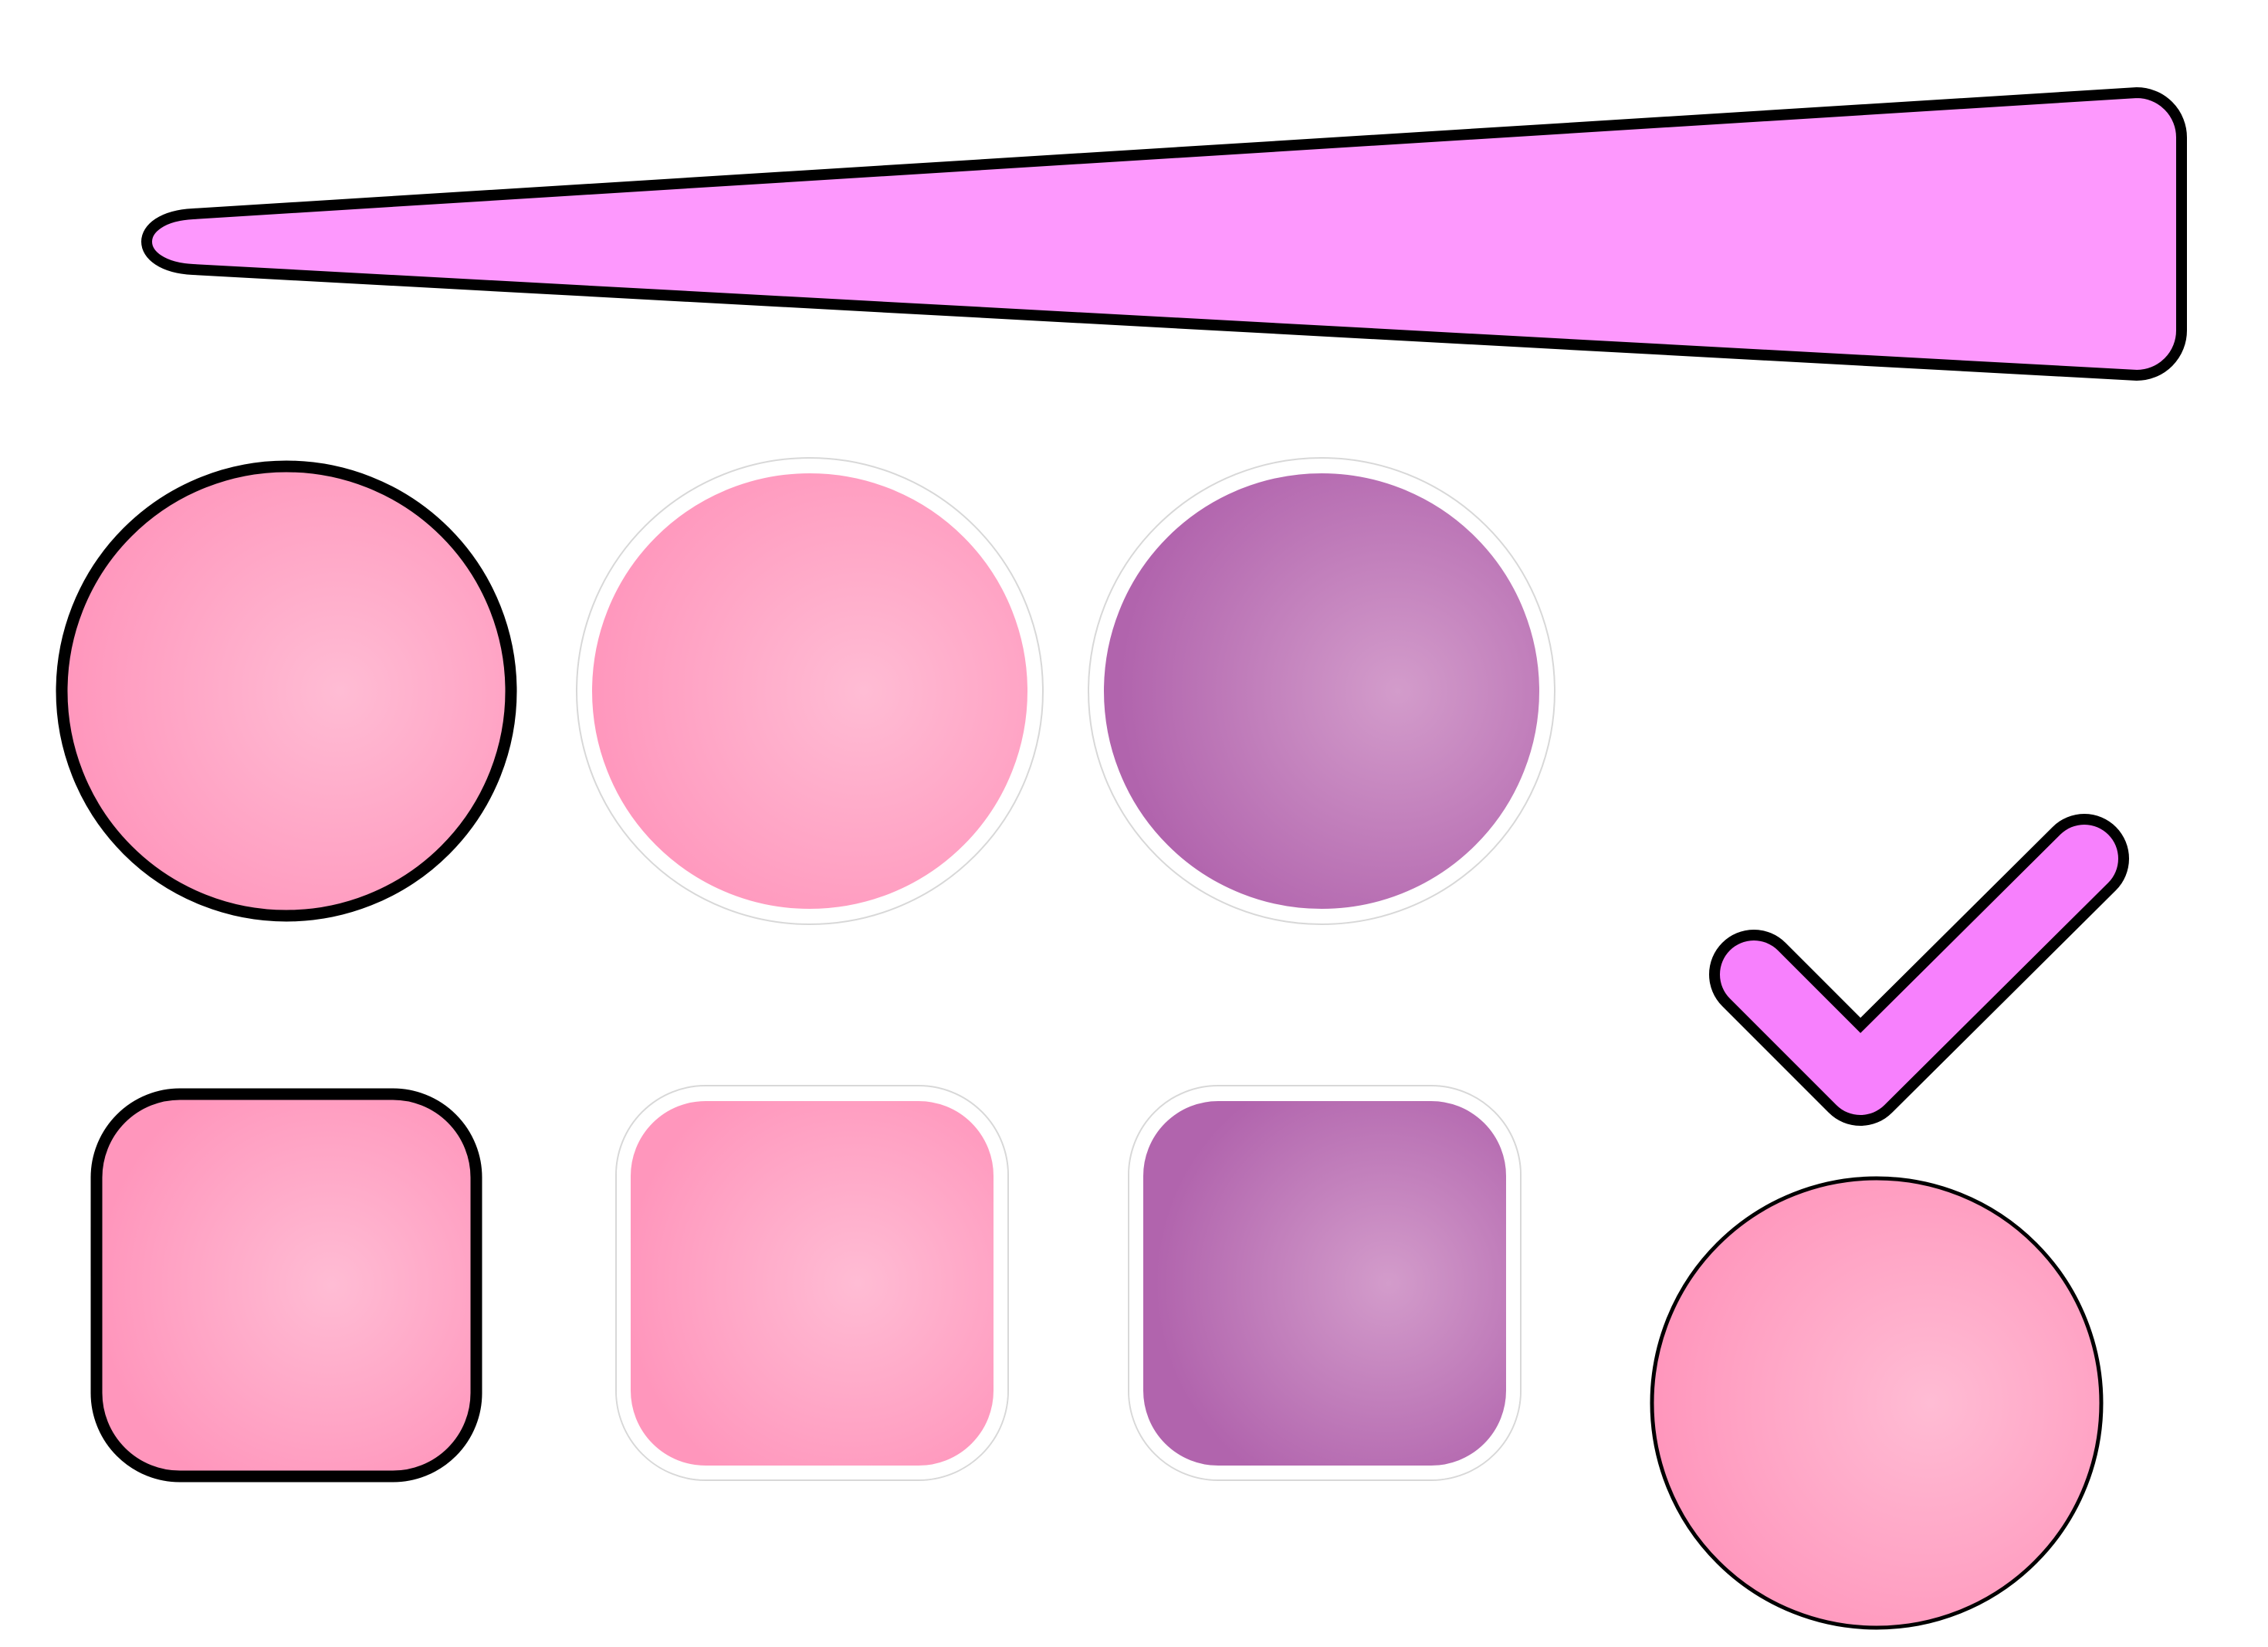  I want to click on pink-rounded-square-button-black-border, so click(286, 1286).